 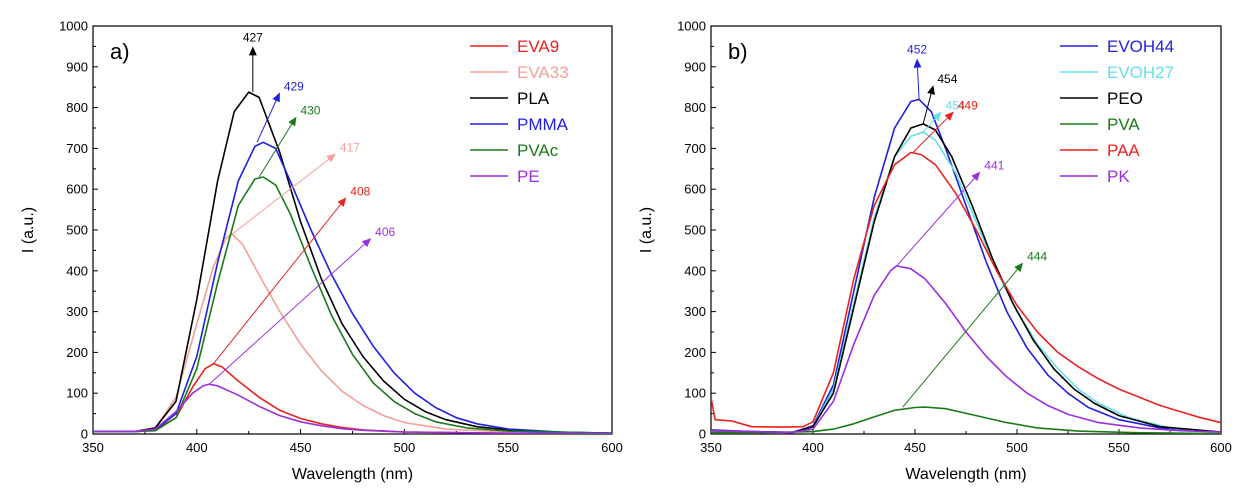 I want to click on legend-label-pk: PK, so click(x=1118, y=176).